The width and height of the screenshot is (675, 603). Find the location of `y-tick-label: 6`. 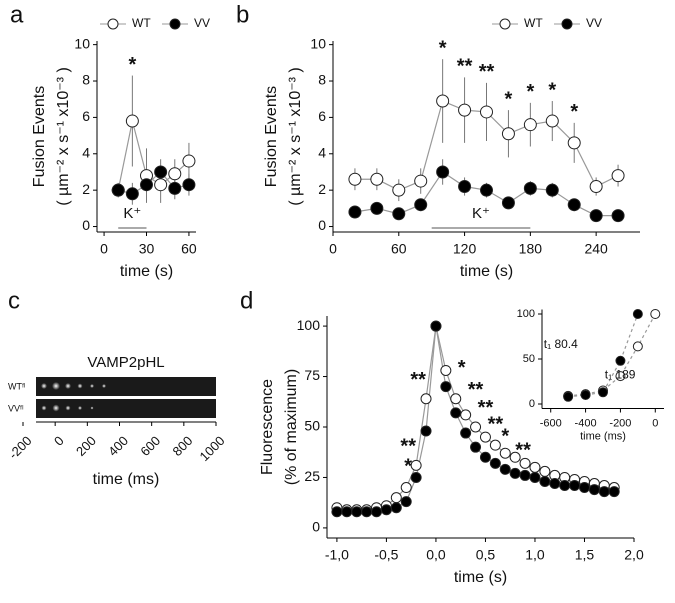

y-tick-label: 6 is located at coordinates (322, 116).